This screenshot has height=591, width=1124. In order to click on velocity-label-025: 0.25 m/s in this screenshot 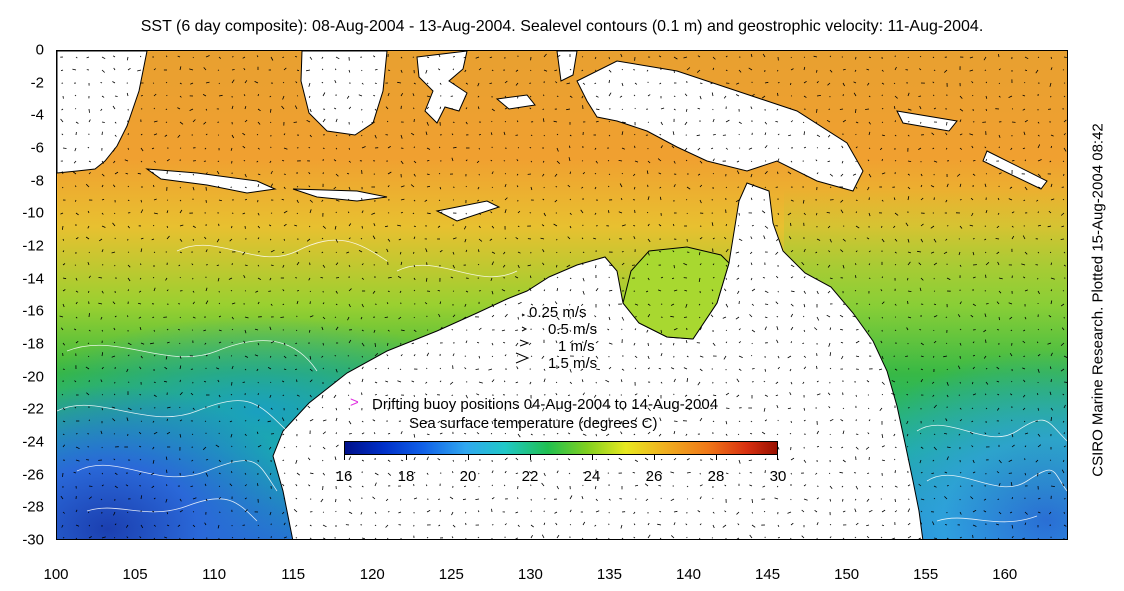, I will do `click(558, 312)`.